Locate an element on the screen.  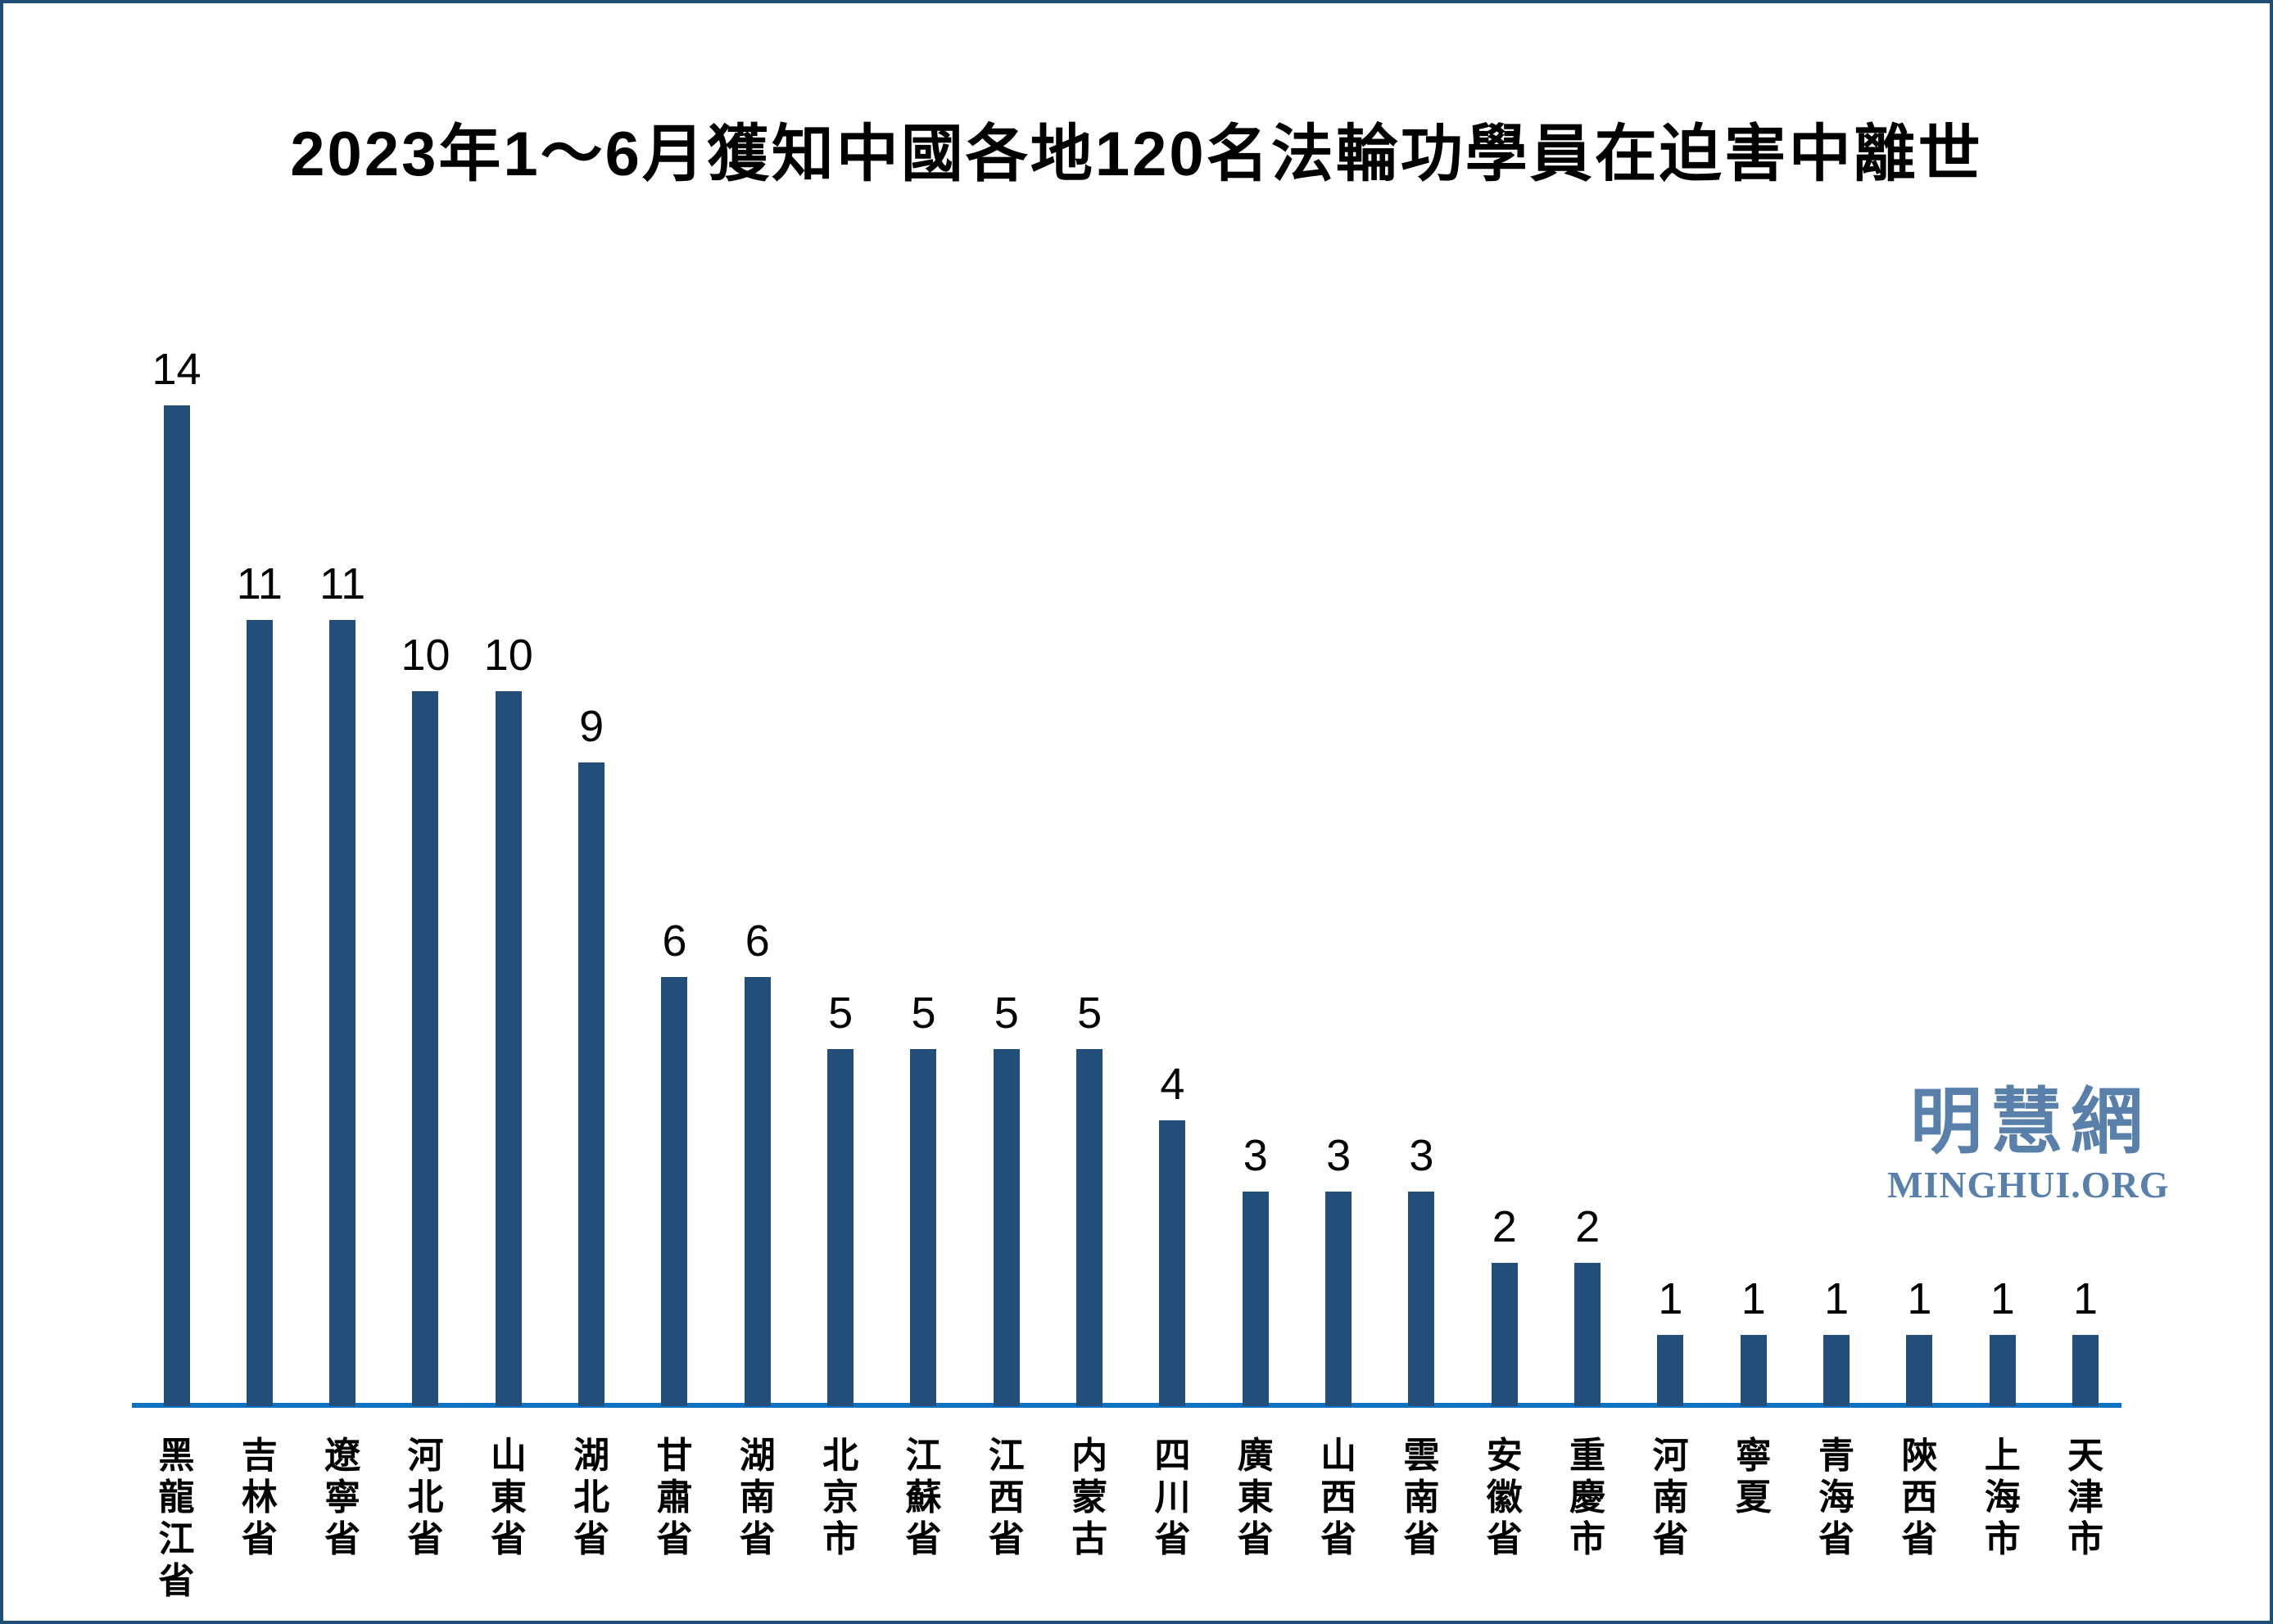
category-label: 安徽省 is located at coordinates (1504, 1497).